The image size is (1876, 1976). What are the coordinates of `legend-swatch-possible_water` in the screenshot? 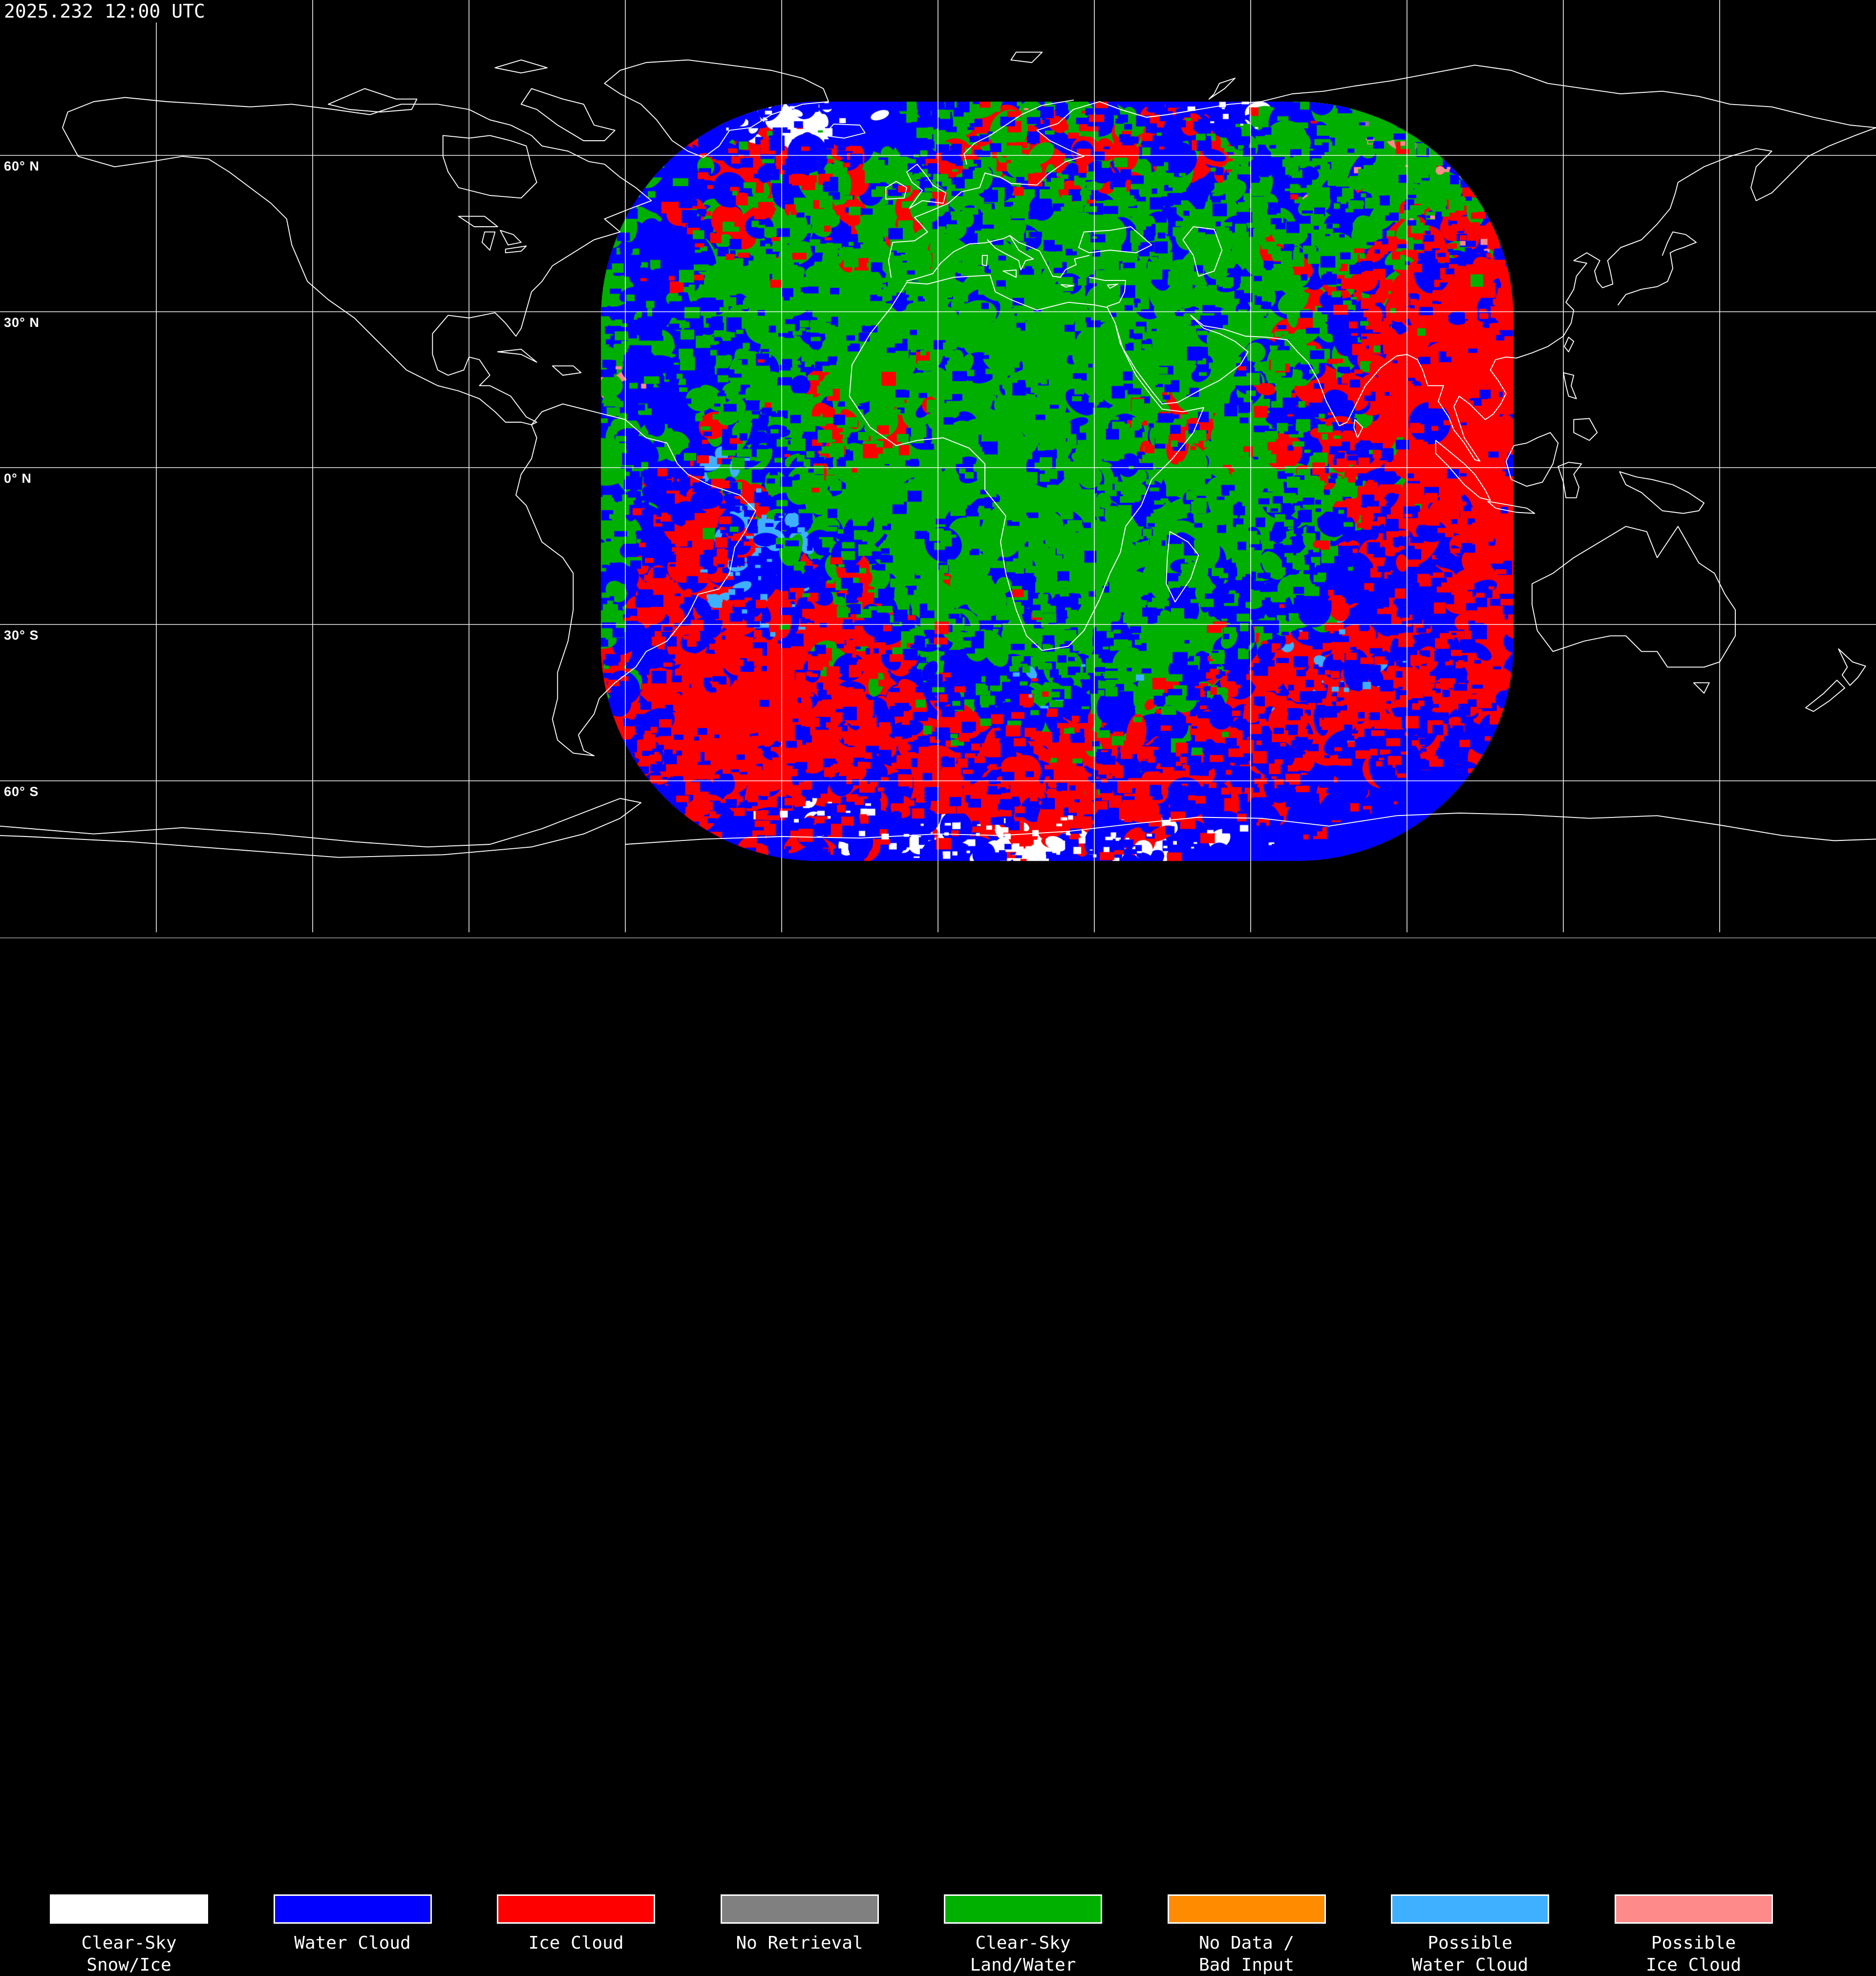 It's located at (1470, 1909).